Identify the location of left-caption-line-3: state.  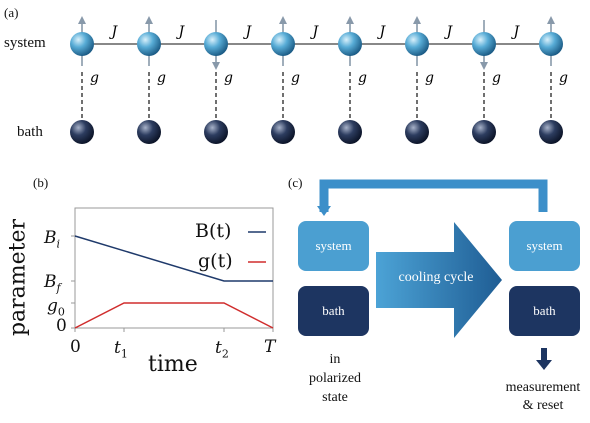
(335, 397).